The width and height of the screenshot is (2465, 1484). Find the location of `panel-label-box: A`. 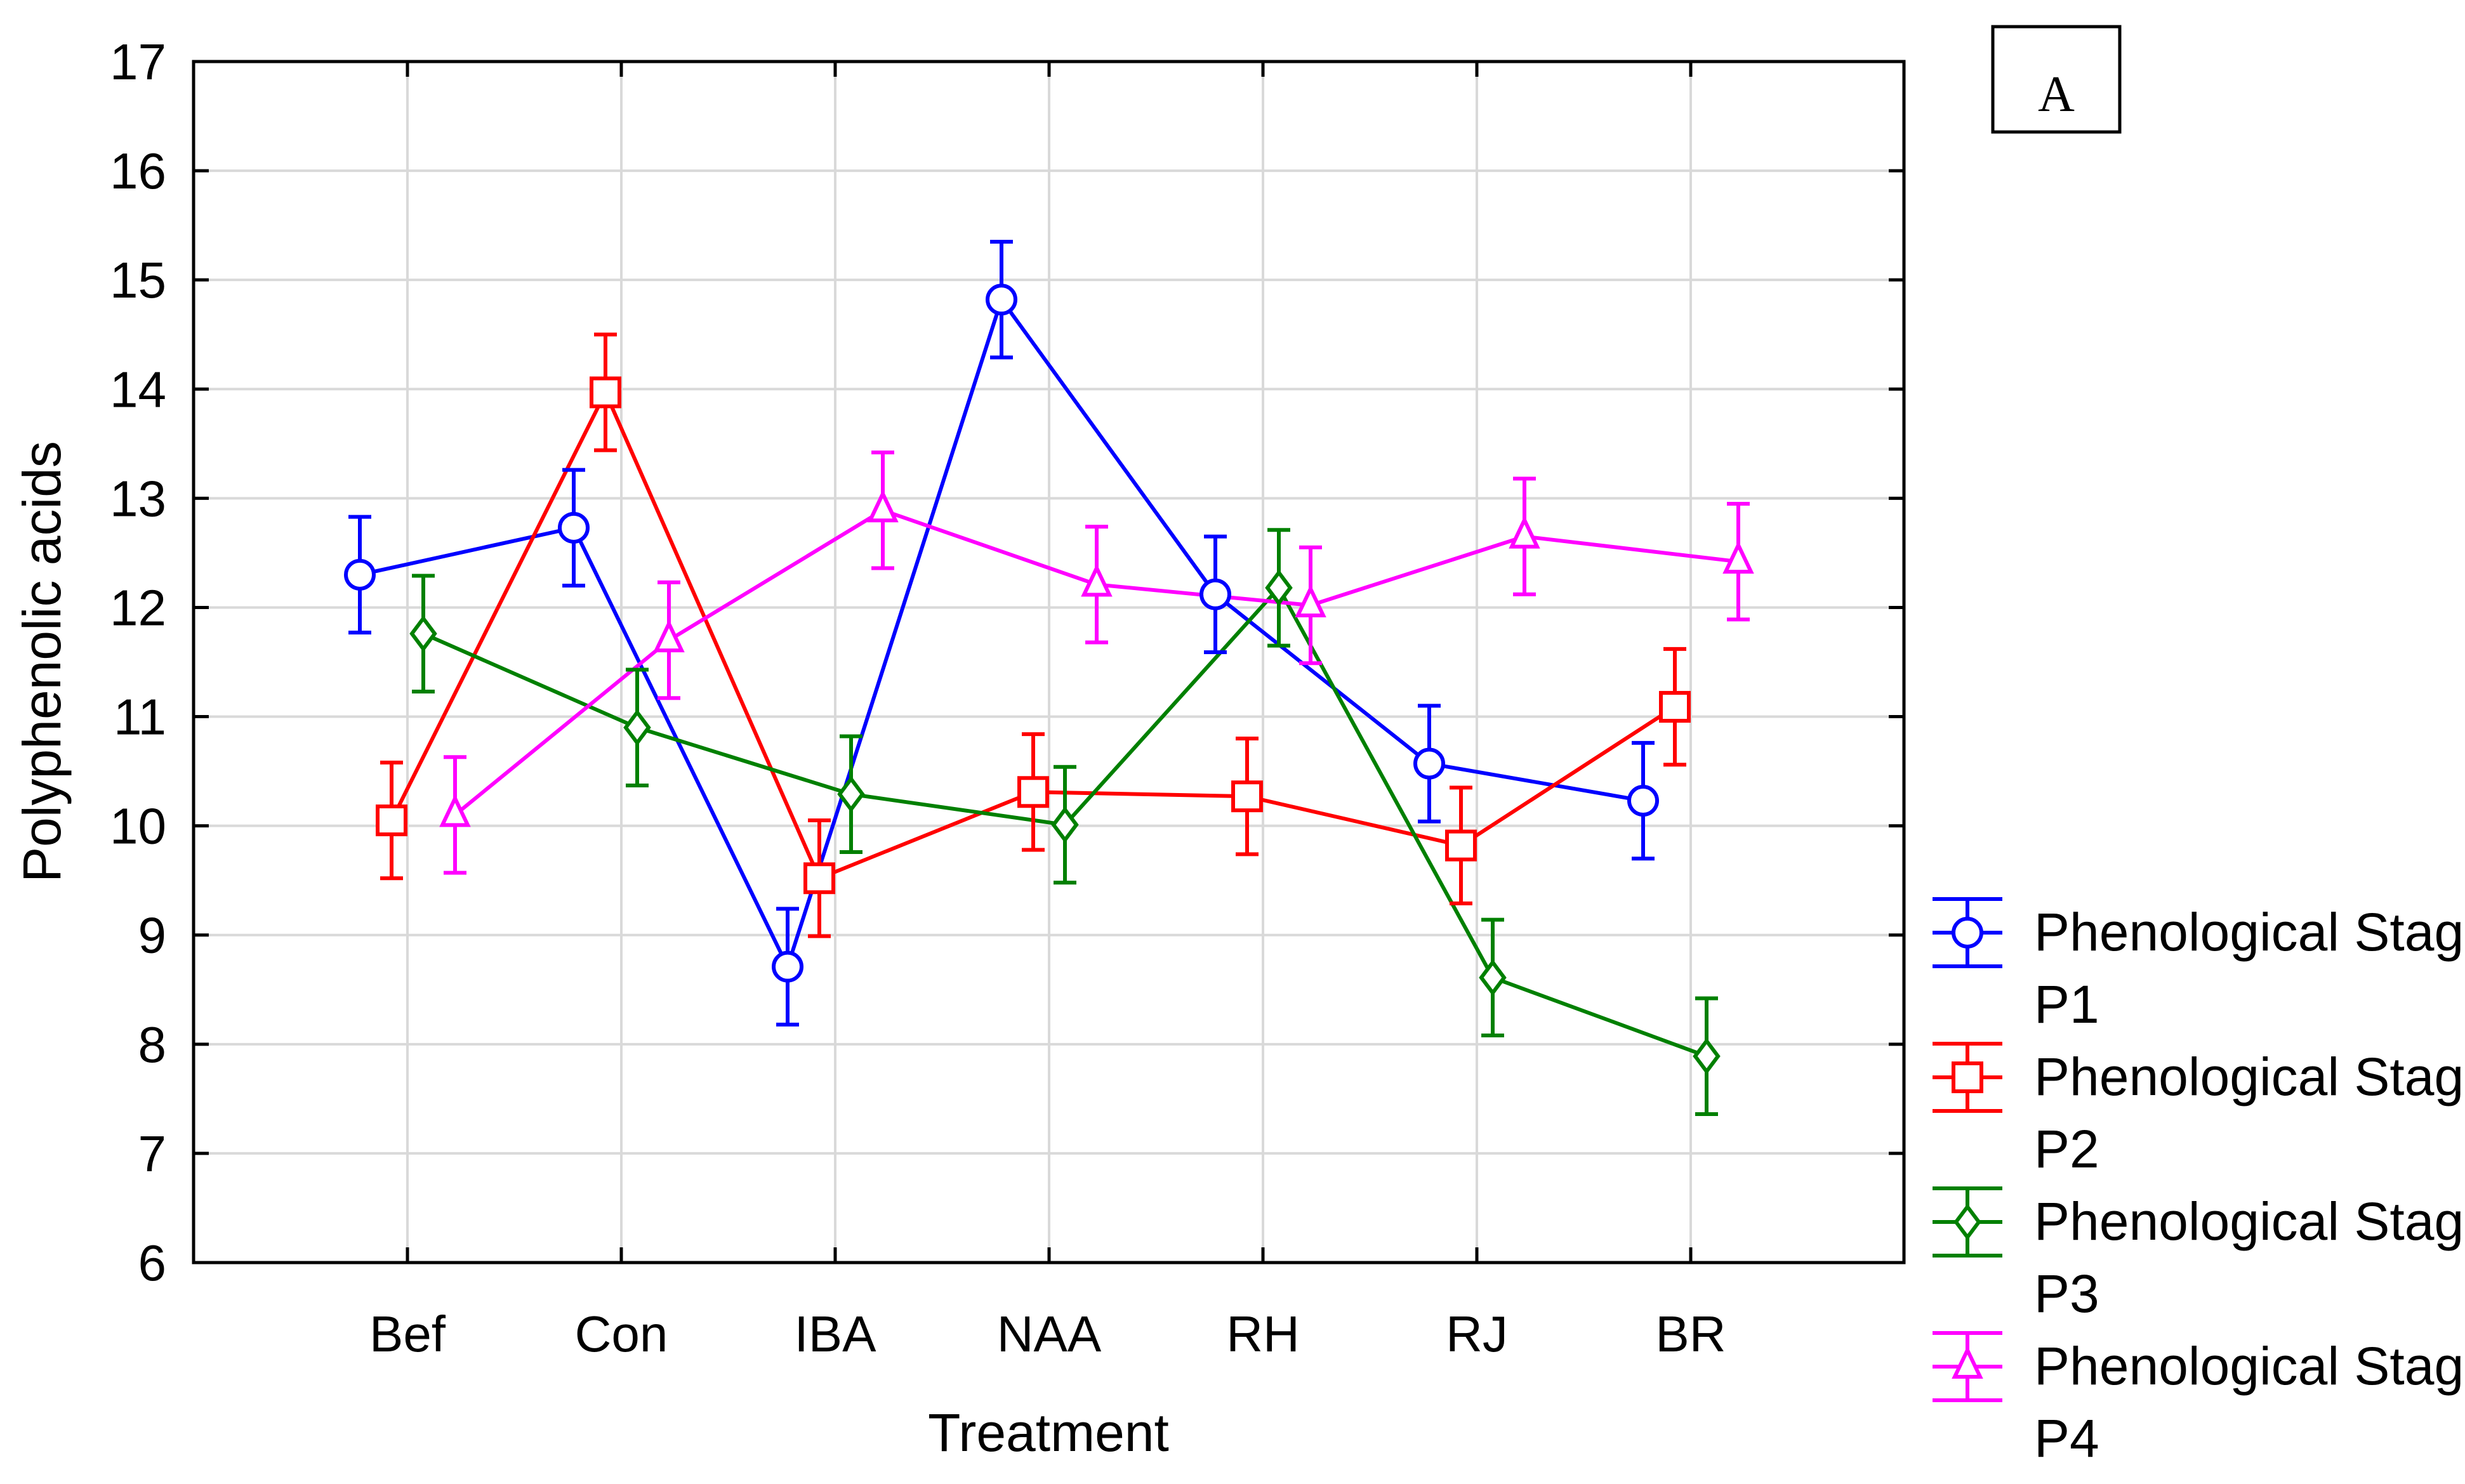

panel-label-box: A is located at coordinates (2056, 79).